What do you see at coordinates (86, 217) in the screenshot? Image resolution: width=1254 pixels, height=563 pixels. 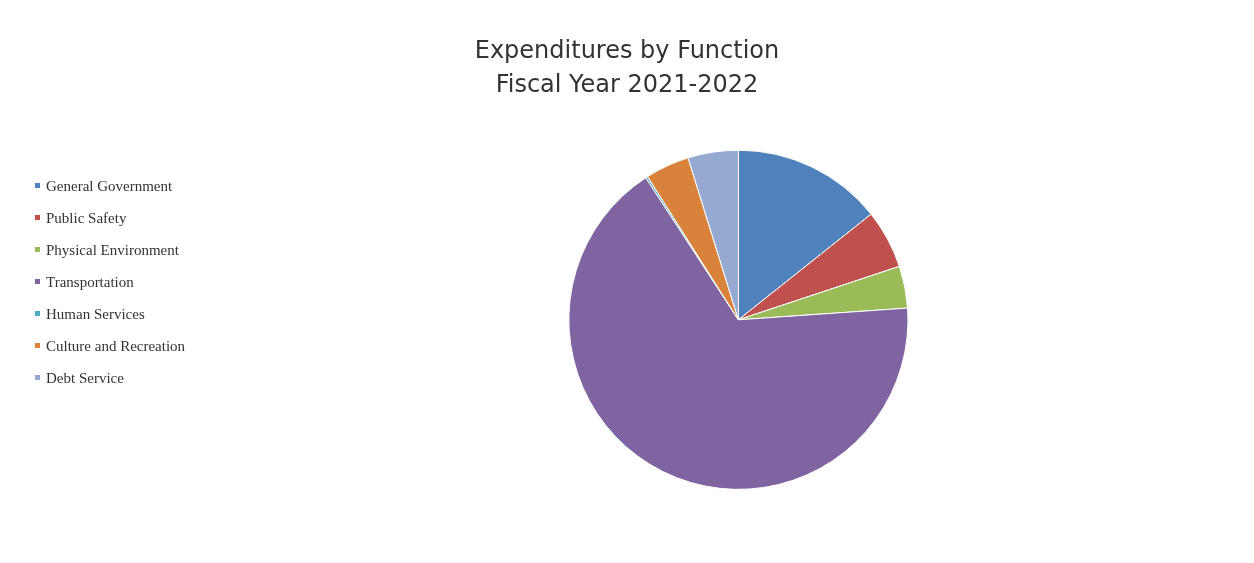 I see `legend-label: Public Safety` at bounding box center [86, 217].